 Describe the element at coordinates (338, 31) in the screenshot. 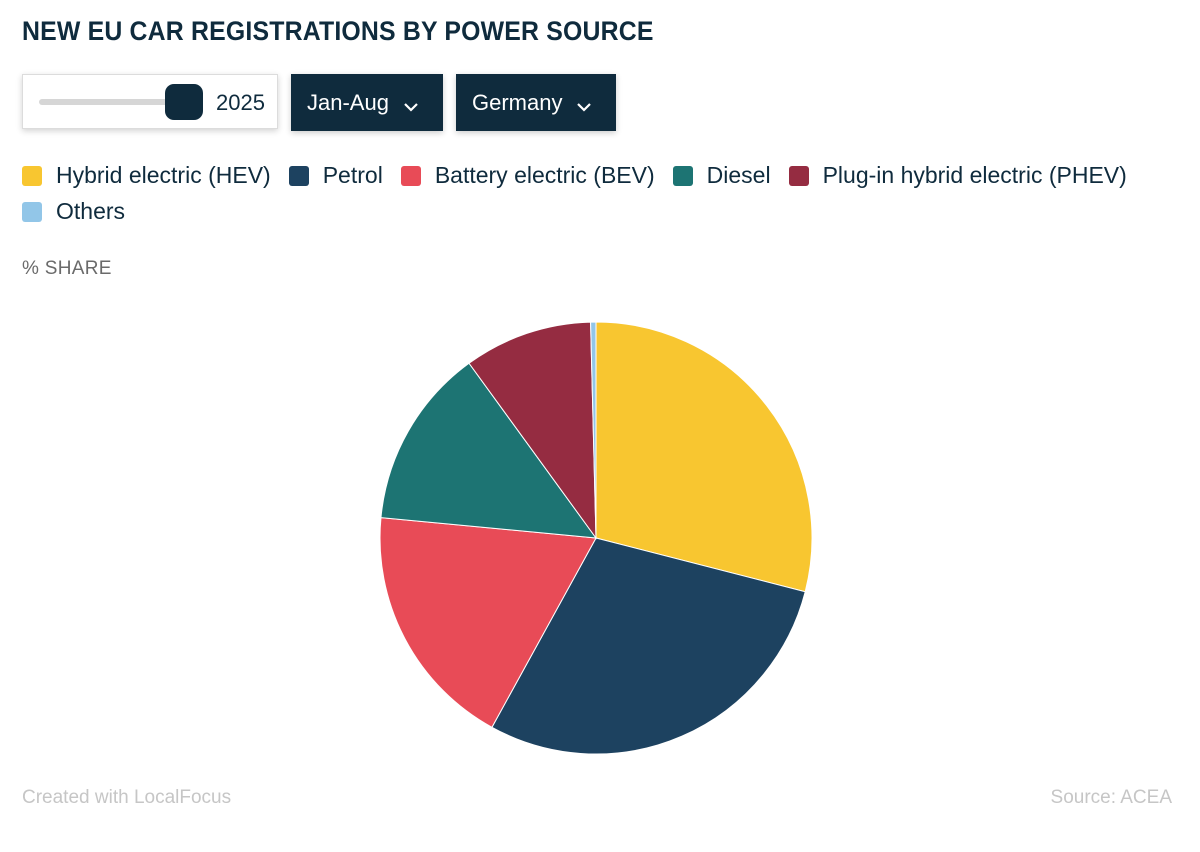

I see `chart-title: NEW EU CAR REGISTRATIONS BY POWER SOURCE` at that location.